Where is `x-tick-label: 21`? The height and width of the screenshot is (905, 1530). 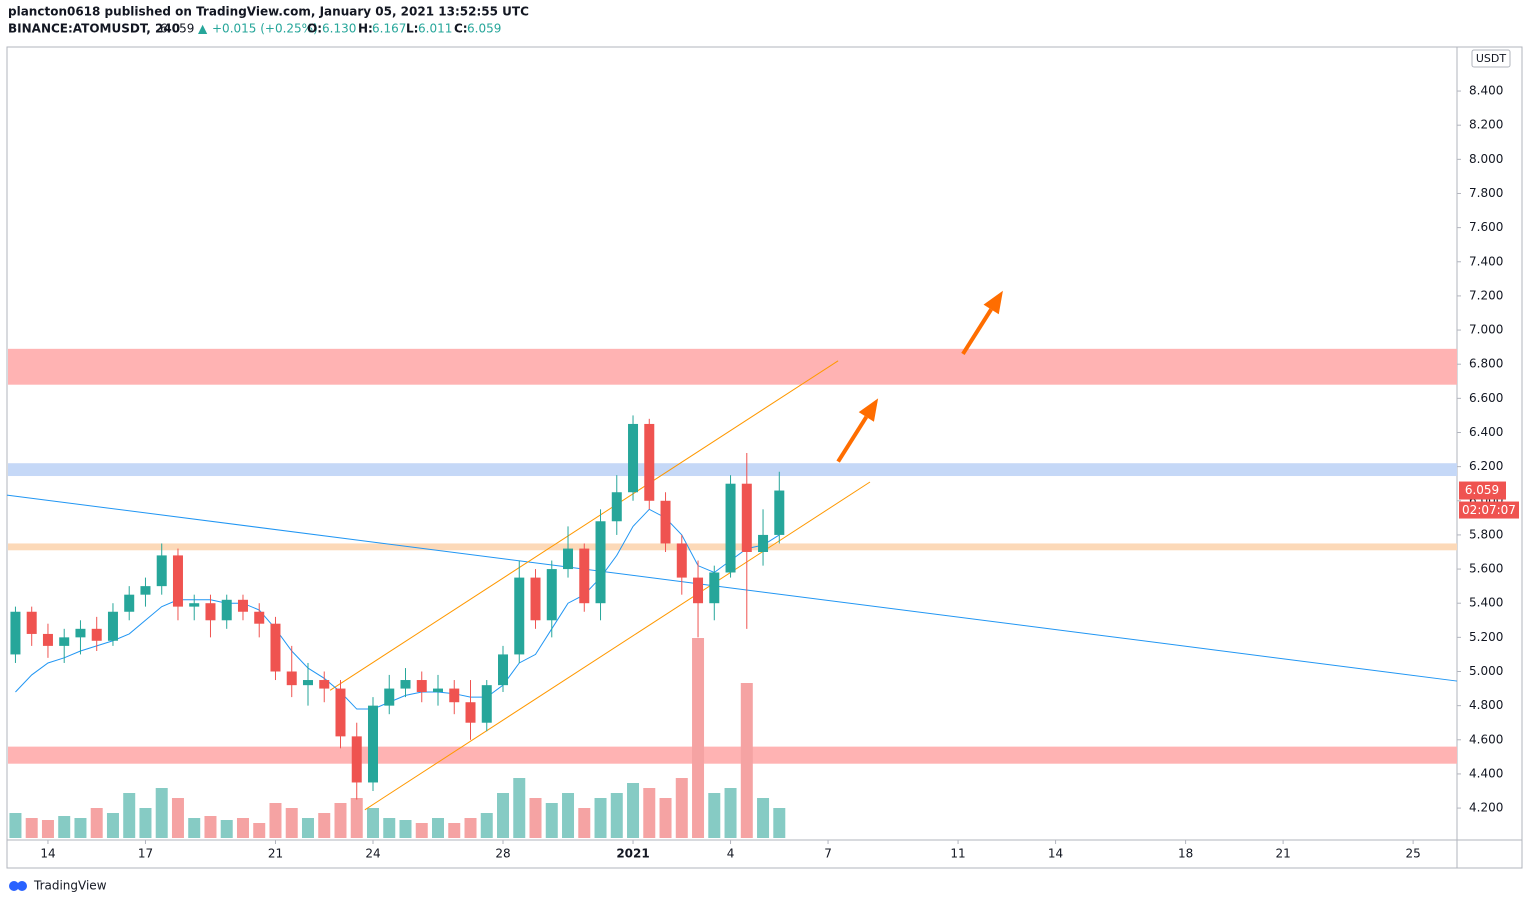
x-tick-label: 21 is located at coordinates (275, 854).